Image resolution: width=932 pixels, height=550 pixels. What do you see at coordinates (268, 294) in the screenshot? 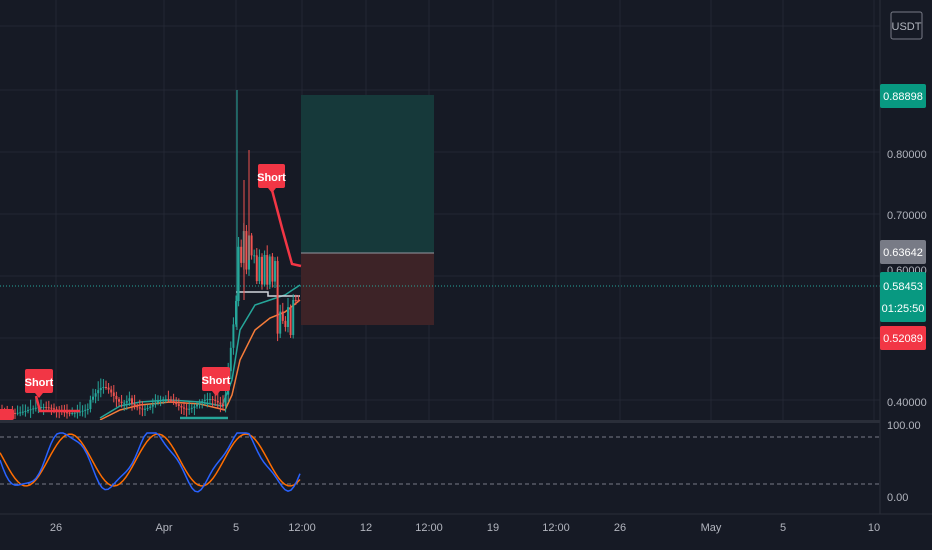
I see `support-step-line` at bounding box center [268, 294].